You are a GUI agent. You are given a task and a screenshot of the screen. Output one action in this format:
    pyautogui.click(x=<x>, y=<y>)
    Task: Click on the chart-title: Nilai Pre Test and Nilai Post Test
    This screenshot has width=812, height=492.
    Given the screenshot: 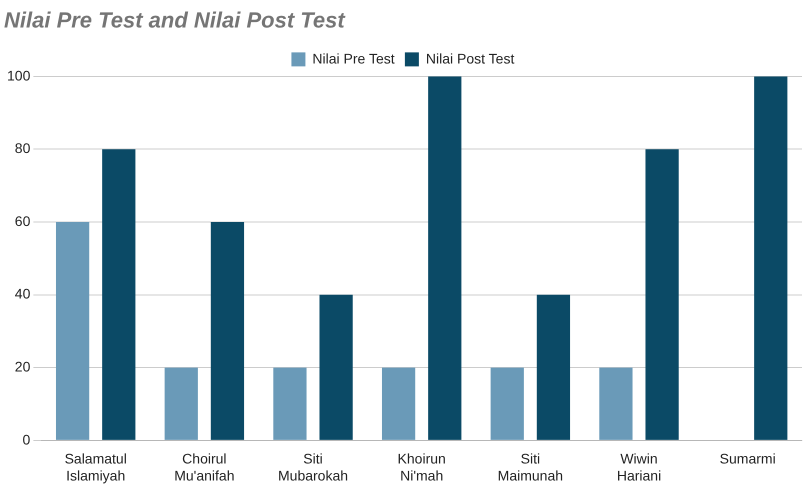 What is the action you would take?
    pyautogui.click(x=175, y=19)
    